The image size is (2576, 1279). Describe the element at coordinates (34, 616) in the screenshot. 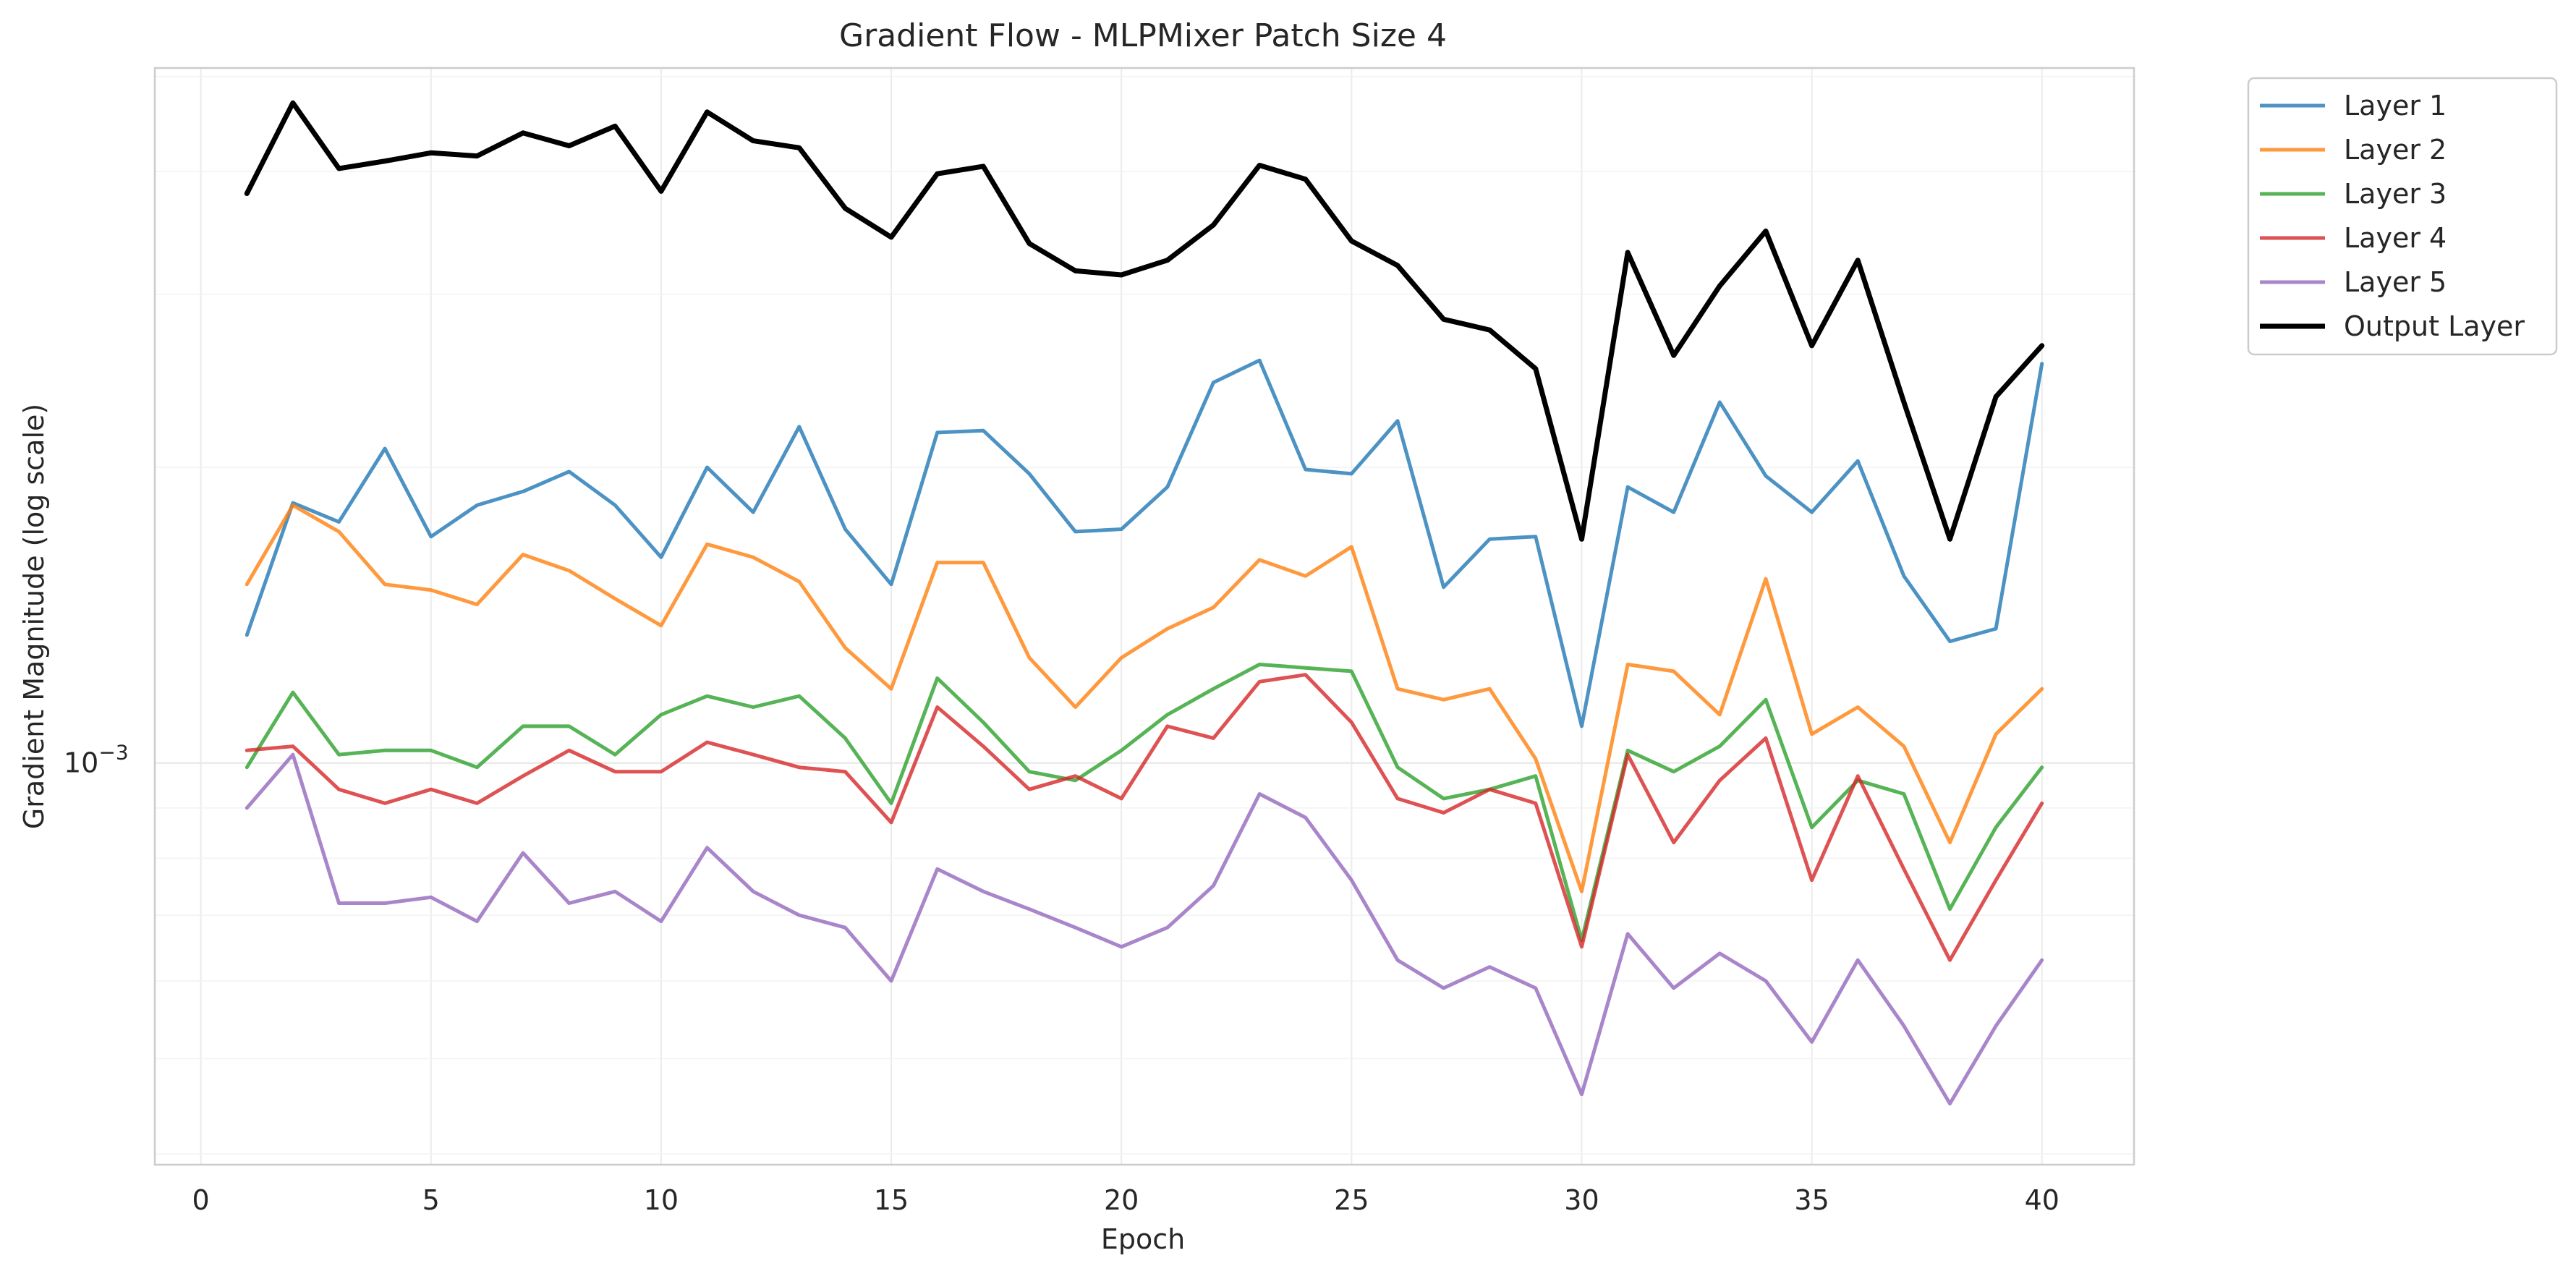

I see `y-axis-label: Gradient Magnitude (log scale)` at that location.